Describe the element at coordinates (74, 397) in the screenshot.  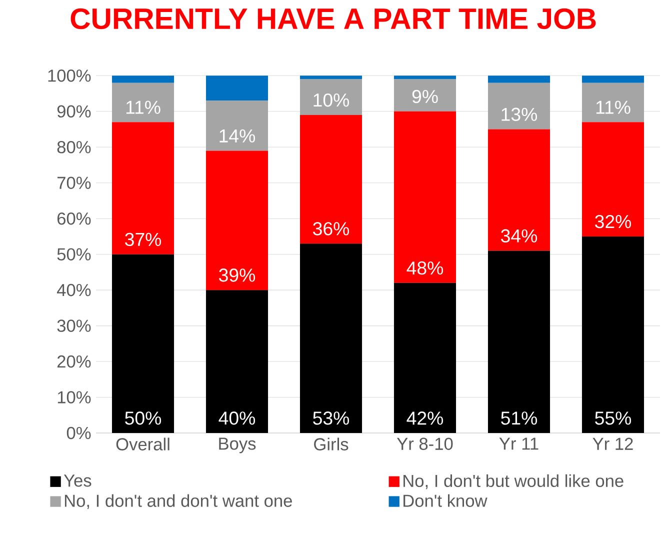
I see `y-tick-label: 10%` at that location.